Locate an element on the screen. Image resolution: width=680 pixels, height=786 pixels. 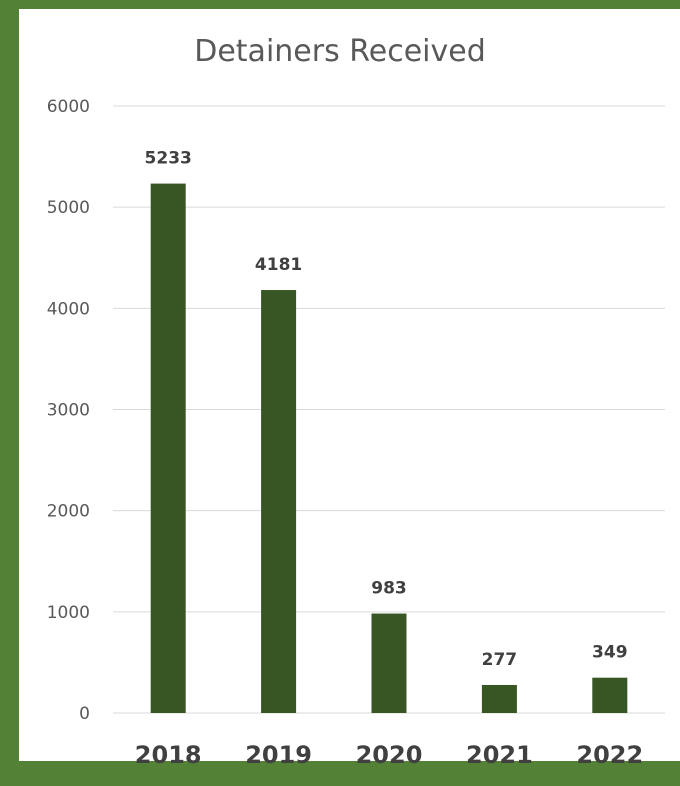
x-tick-label-2019: 2019 is located at coordinates (278, 755).